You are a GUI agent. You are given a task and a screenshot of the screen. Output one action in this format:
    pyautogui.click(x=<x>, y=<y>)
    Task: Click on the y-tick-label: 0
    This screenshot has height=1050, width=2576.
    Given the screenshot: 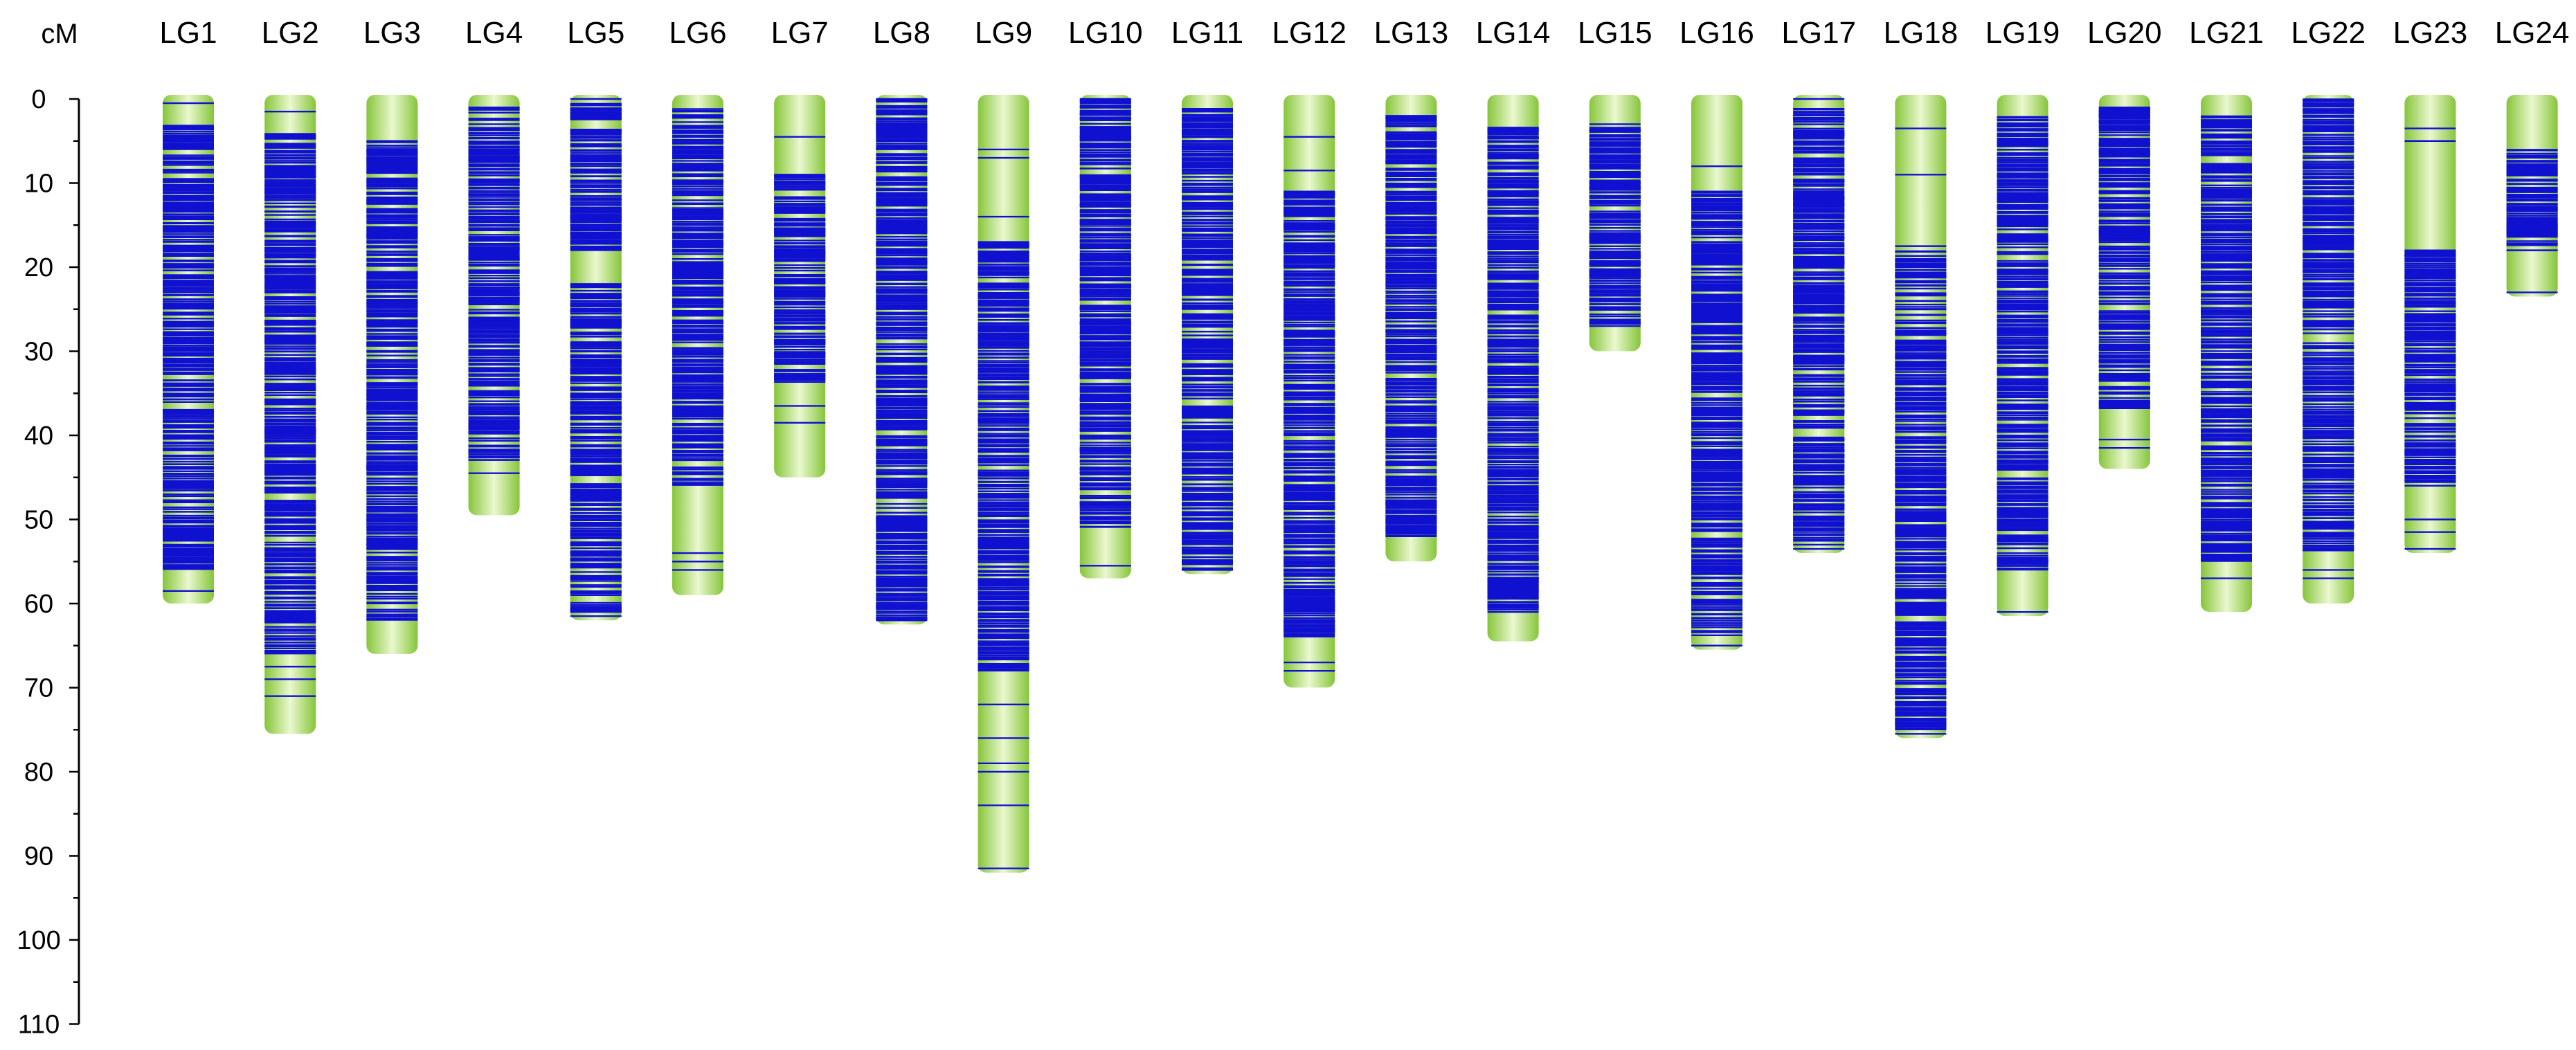 What is the action you would take?
    pyautogui.click(x=38, y=99)
    